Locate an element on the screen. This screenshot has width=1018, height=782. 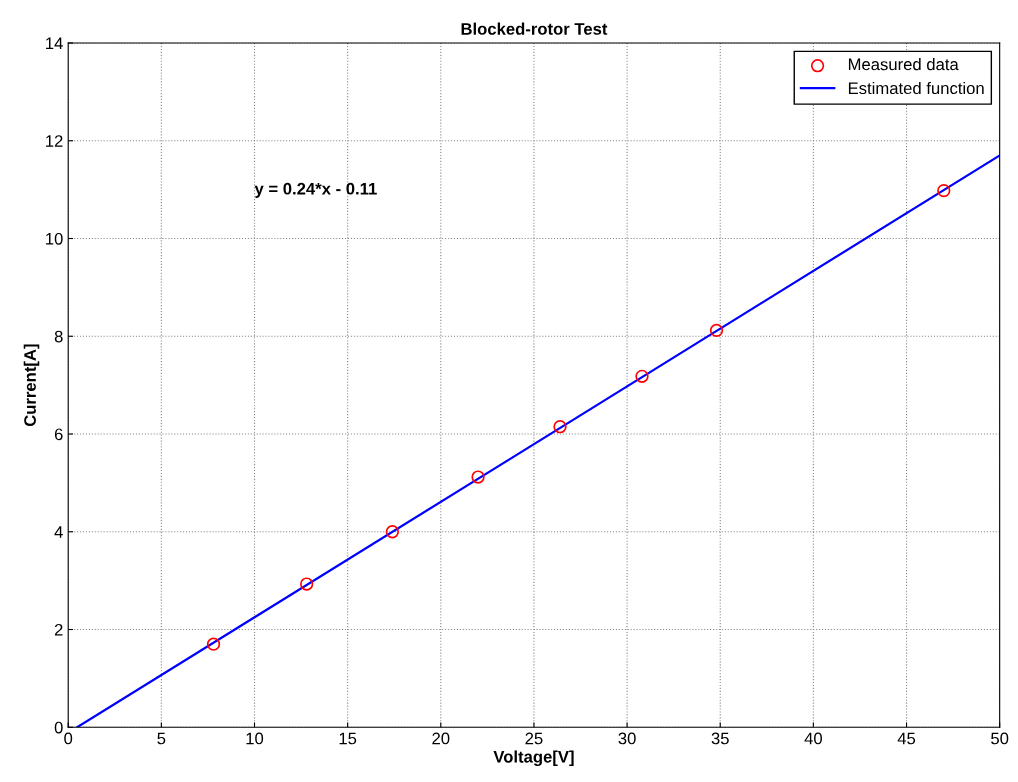
y-tick-label: 8 is located at coordinates (58, 336).